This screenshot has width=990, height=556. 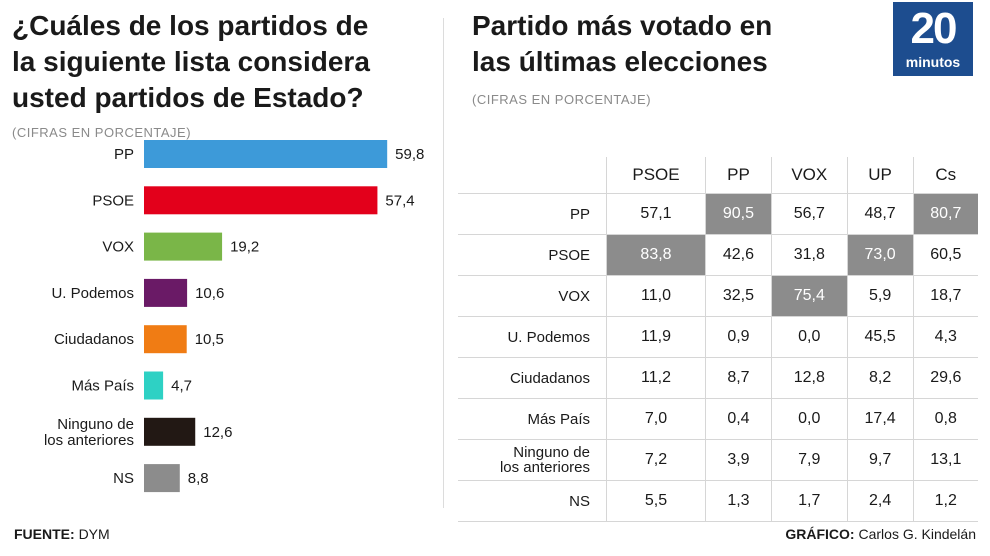 I want to click on bar-category-label: PP, so click(x=124, y=154).